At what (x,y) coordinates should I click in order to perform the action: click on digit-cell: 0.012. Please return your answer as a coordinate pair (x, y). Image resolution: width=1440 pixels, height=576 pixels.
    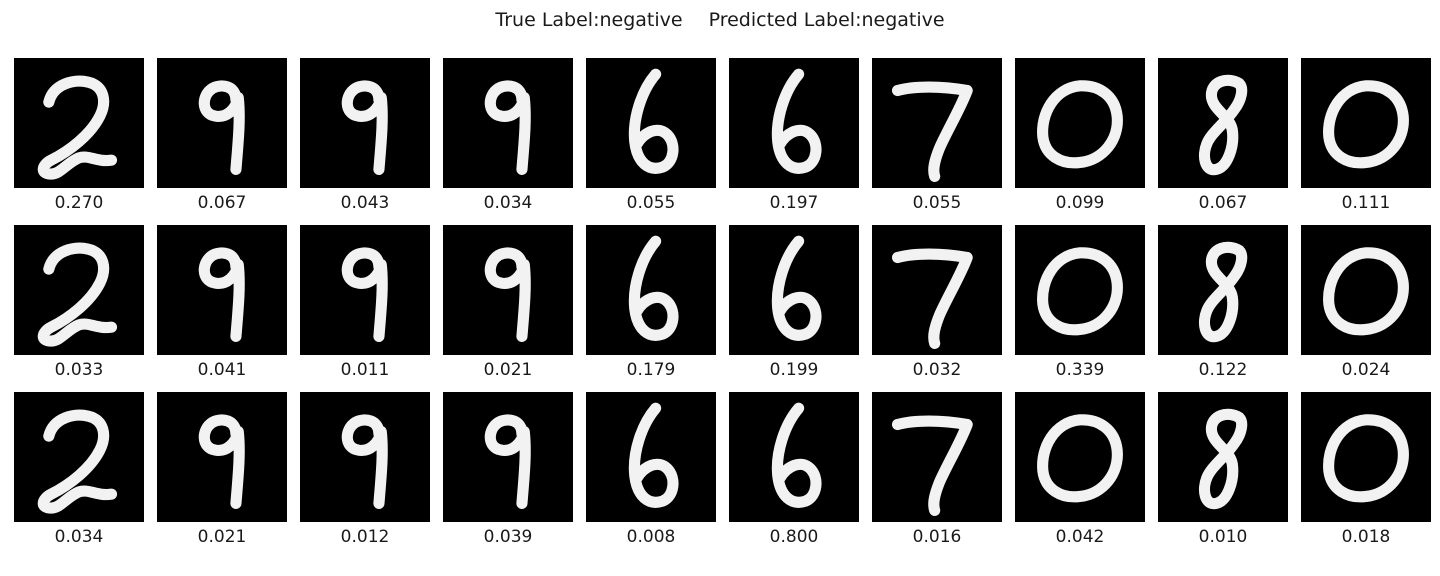
    Looking at the image, I should click on (371, 475).